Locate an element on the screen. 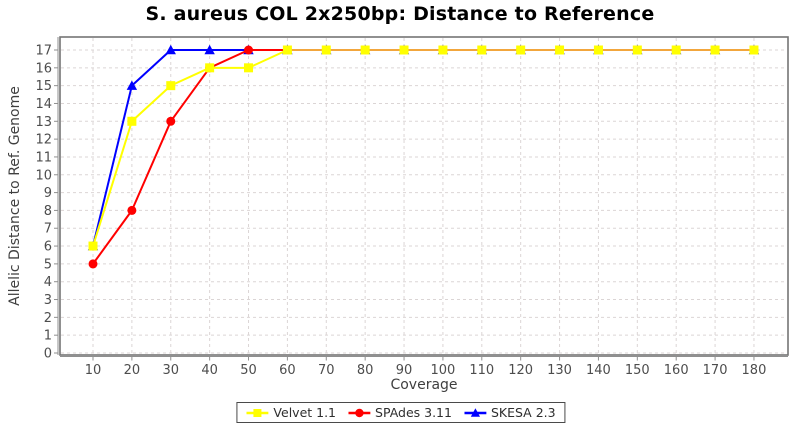  y-tick-label: 16 is located at coordinates (43, 68).